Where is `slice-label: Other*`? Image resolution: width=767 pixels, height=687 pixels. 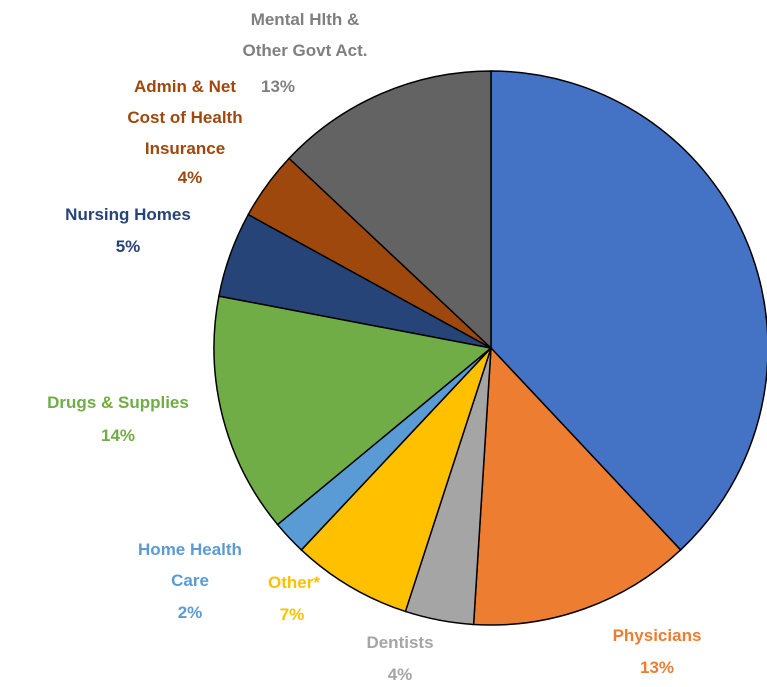
slice-label: Other* is located at coordinates (294, 582).